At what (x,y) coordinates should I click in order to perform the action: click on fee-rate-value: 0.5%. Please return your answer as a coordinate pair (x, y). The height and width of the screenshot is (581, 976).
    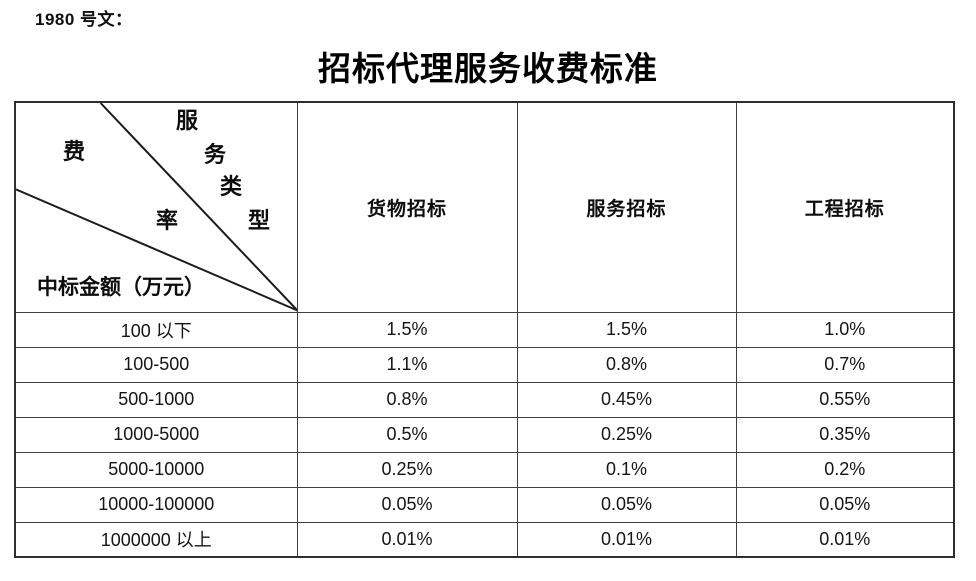
    Looking at the image, I should click on (407, 434).